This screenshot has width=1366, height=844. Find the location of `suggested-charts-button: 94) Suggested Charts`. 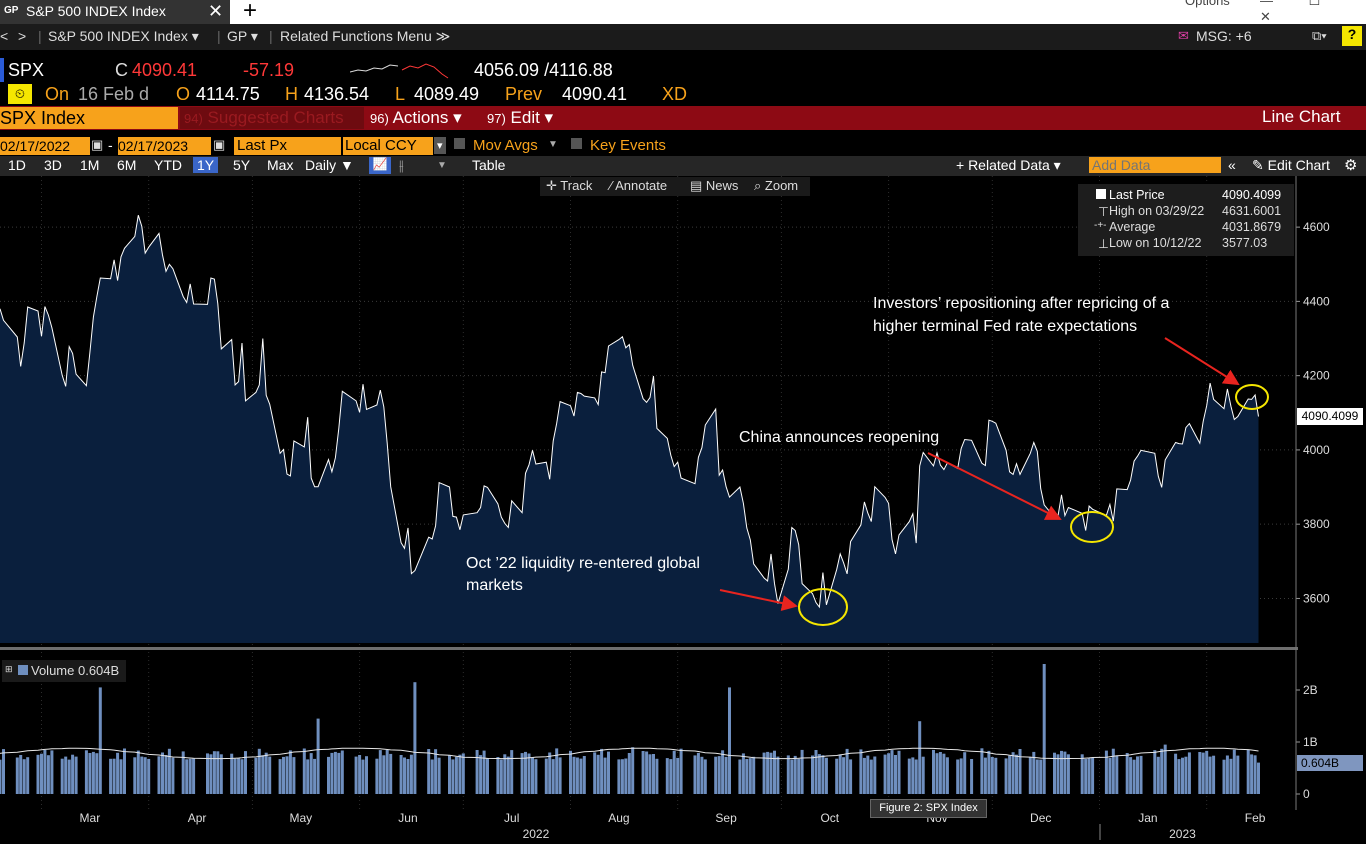

suggested-charts-button: 94) Suggested Charts is located at coordinates (272, 118).